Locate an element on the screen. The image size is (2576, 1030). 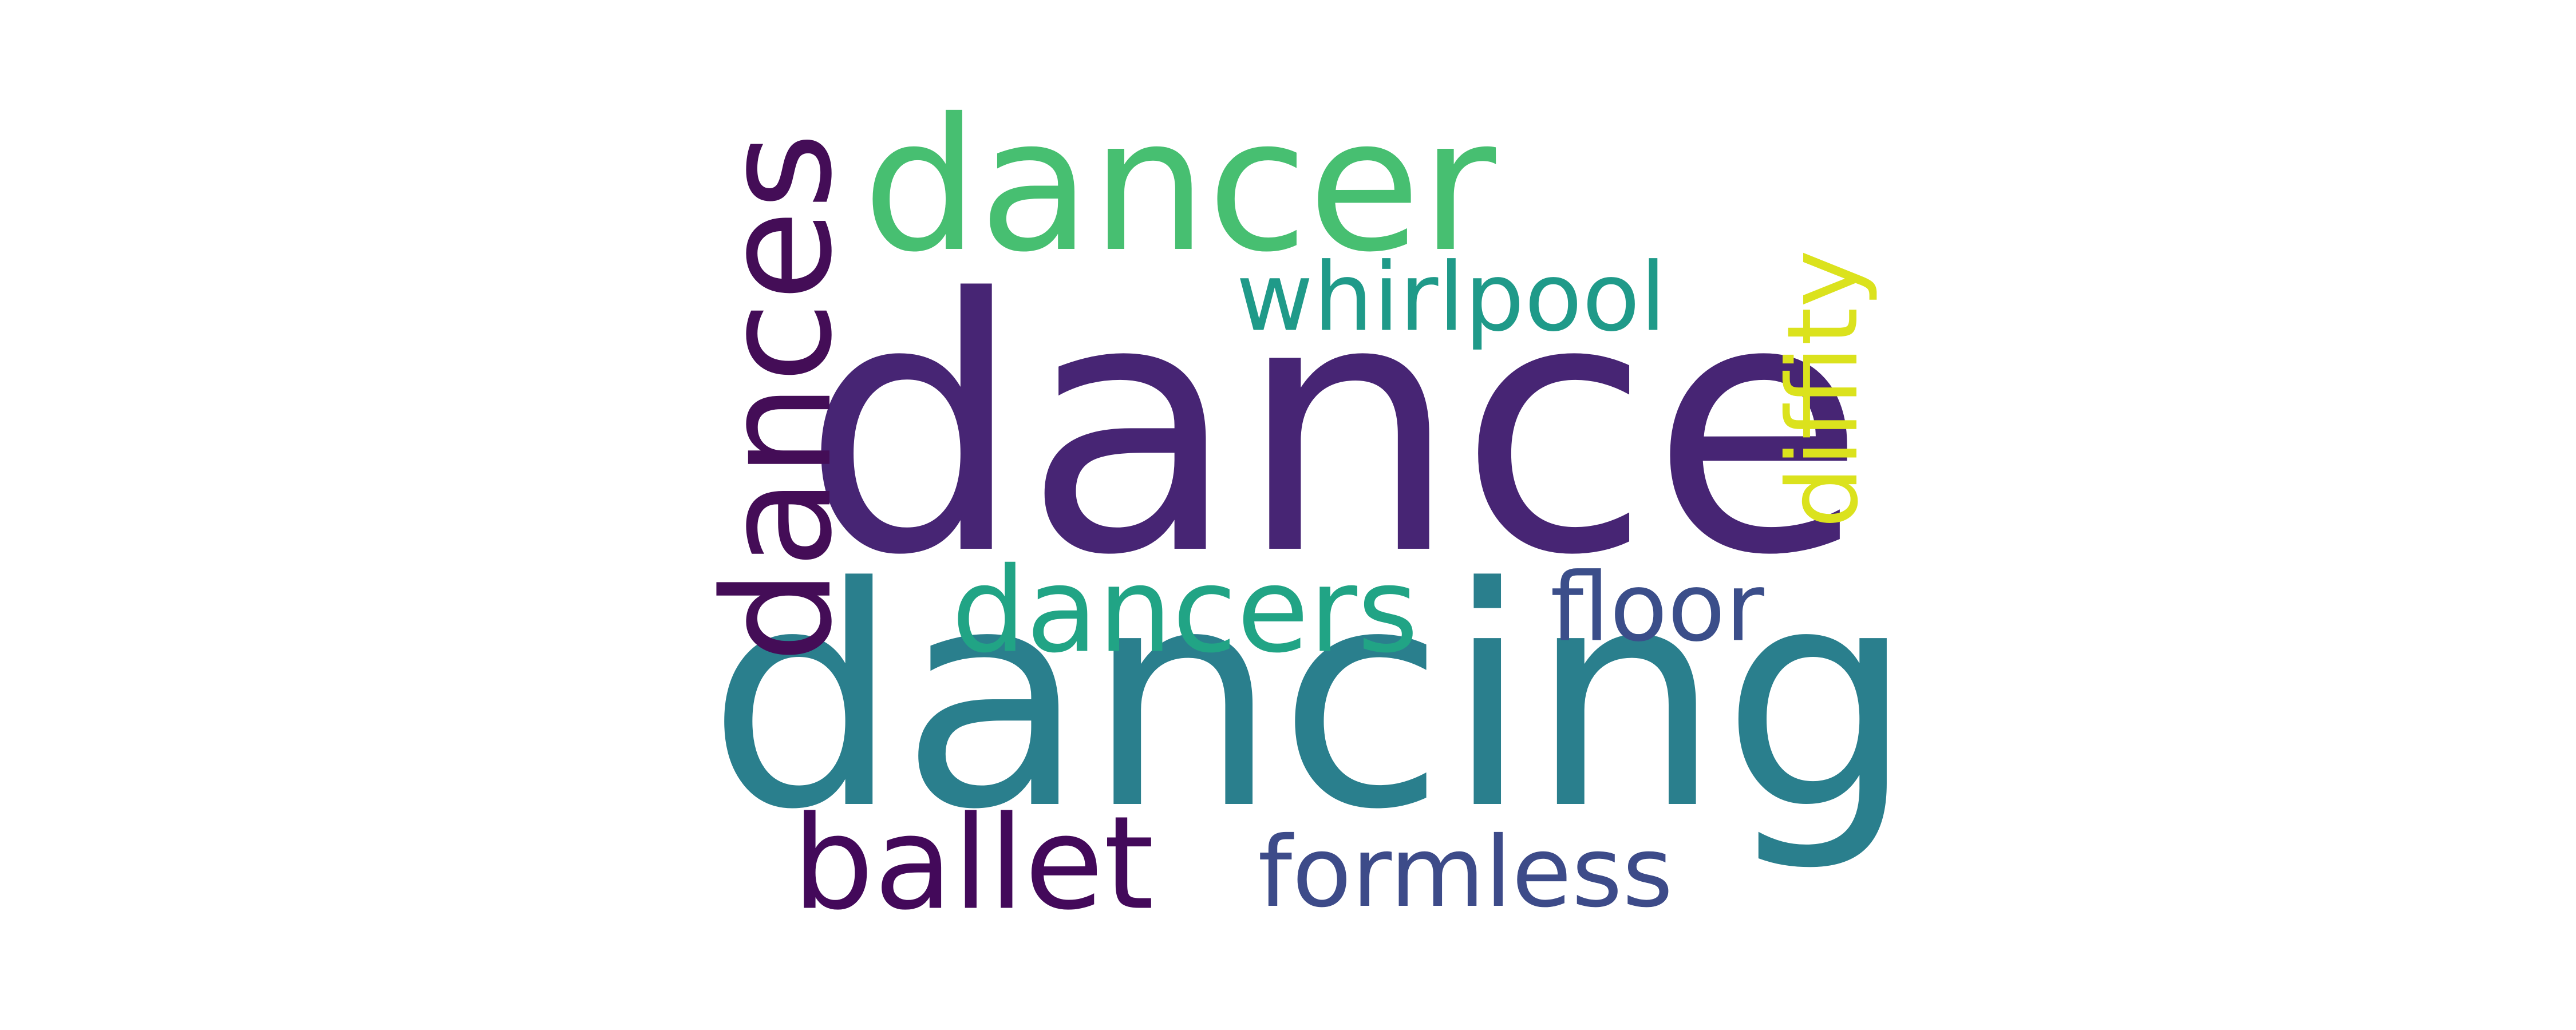
word-ballet: ballet is located at coordinates (973, 864).